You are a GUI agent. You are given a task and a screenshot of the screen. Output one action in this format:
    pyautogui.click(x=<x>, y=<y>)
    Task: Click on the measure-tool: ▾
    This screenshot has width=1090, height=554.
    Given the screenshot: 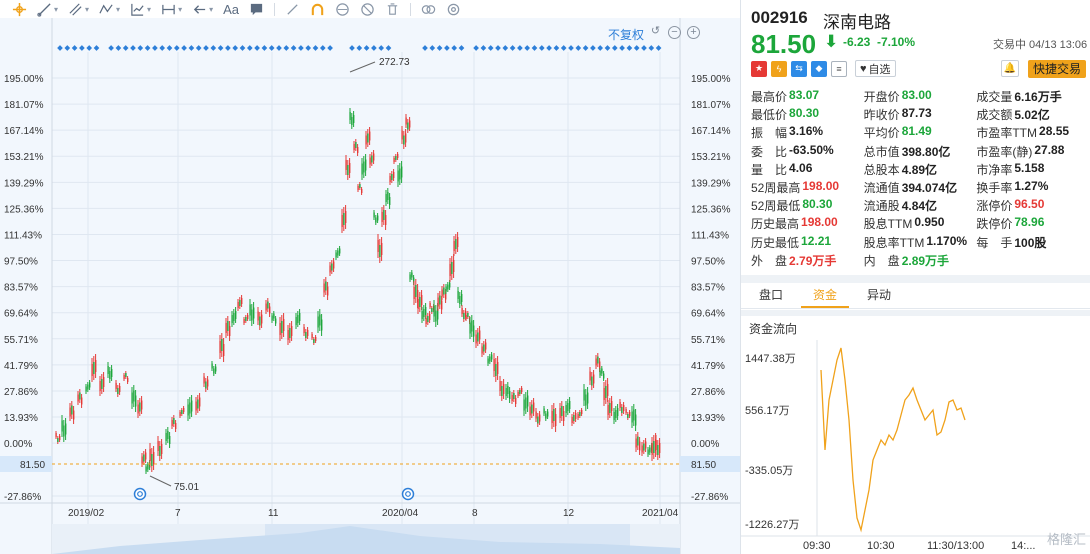 What is the action you would take?
    pyautogui.click(x=171, y=9)
    